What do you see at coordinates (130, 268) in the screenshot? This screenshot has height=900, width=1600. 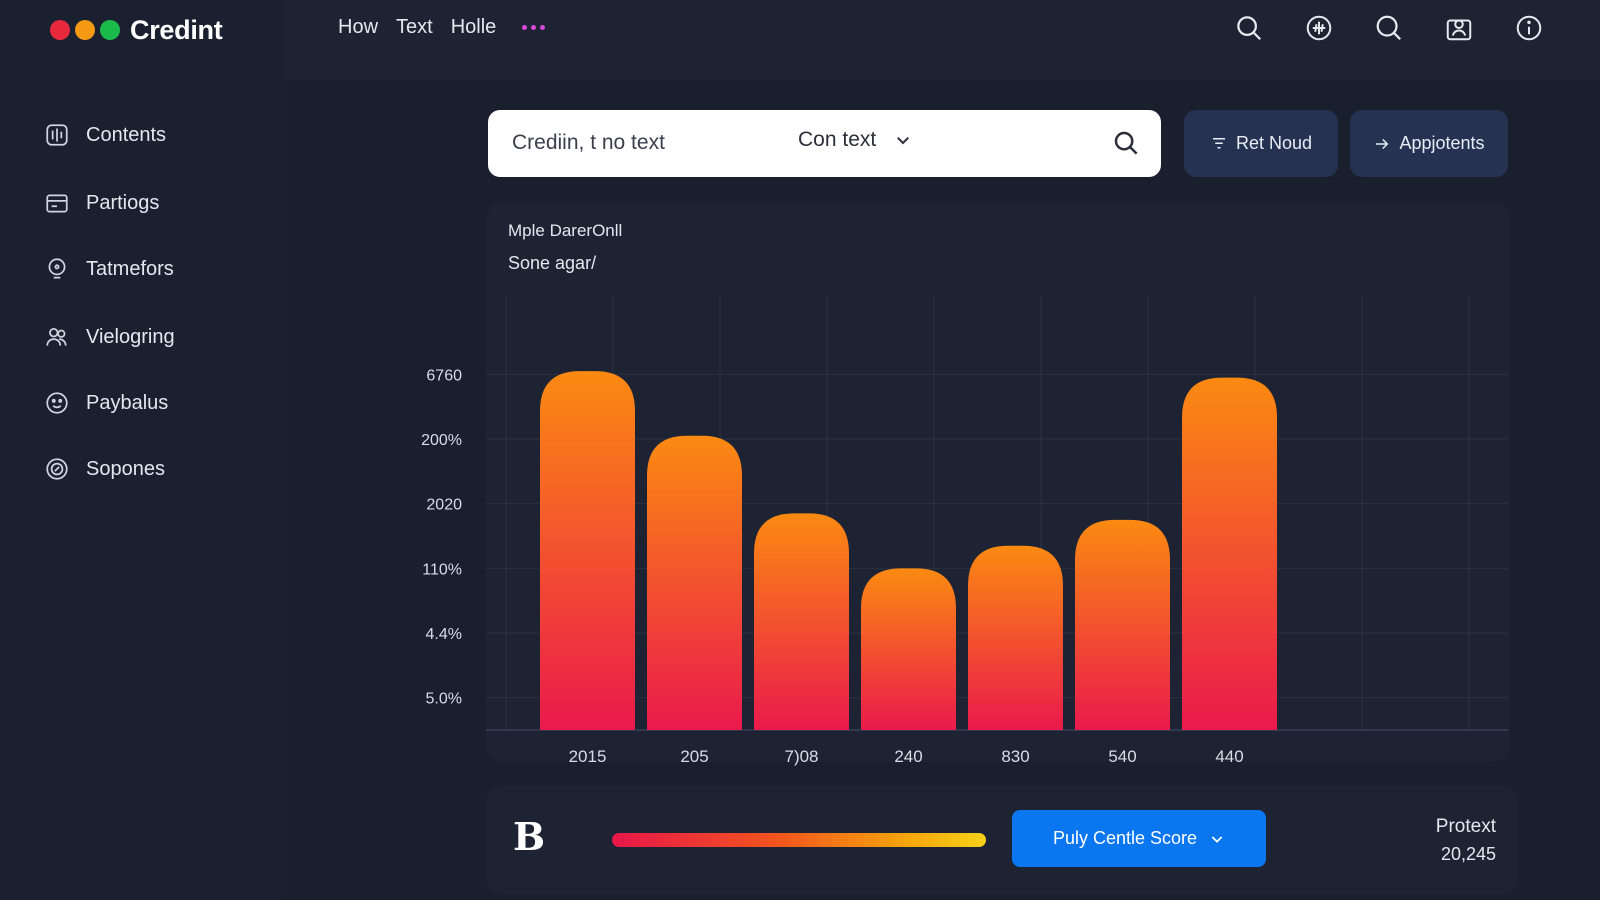 I see `sidebar-item-label: Tatmefors` at bounding box center [130, 268].